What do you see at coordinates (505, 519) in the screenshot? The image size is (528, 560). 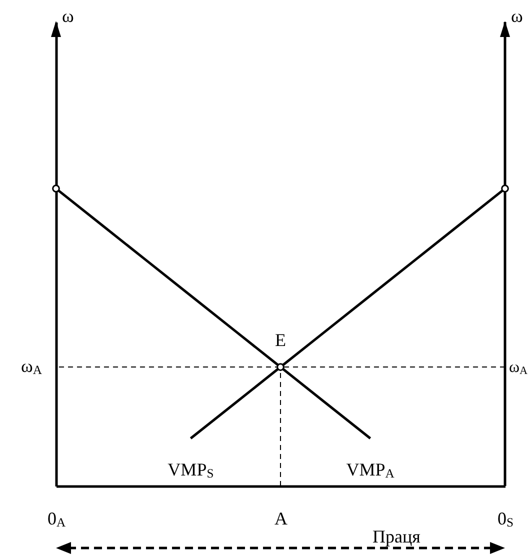 I see `x-tick-label: 0$_{S}$` at bounding box center [505, 519].